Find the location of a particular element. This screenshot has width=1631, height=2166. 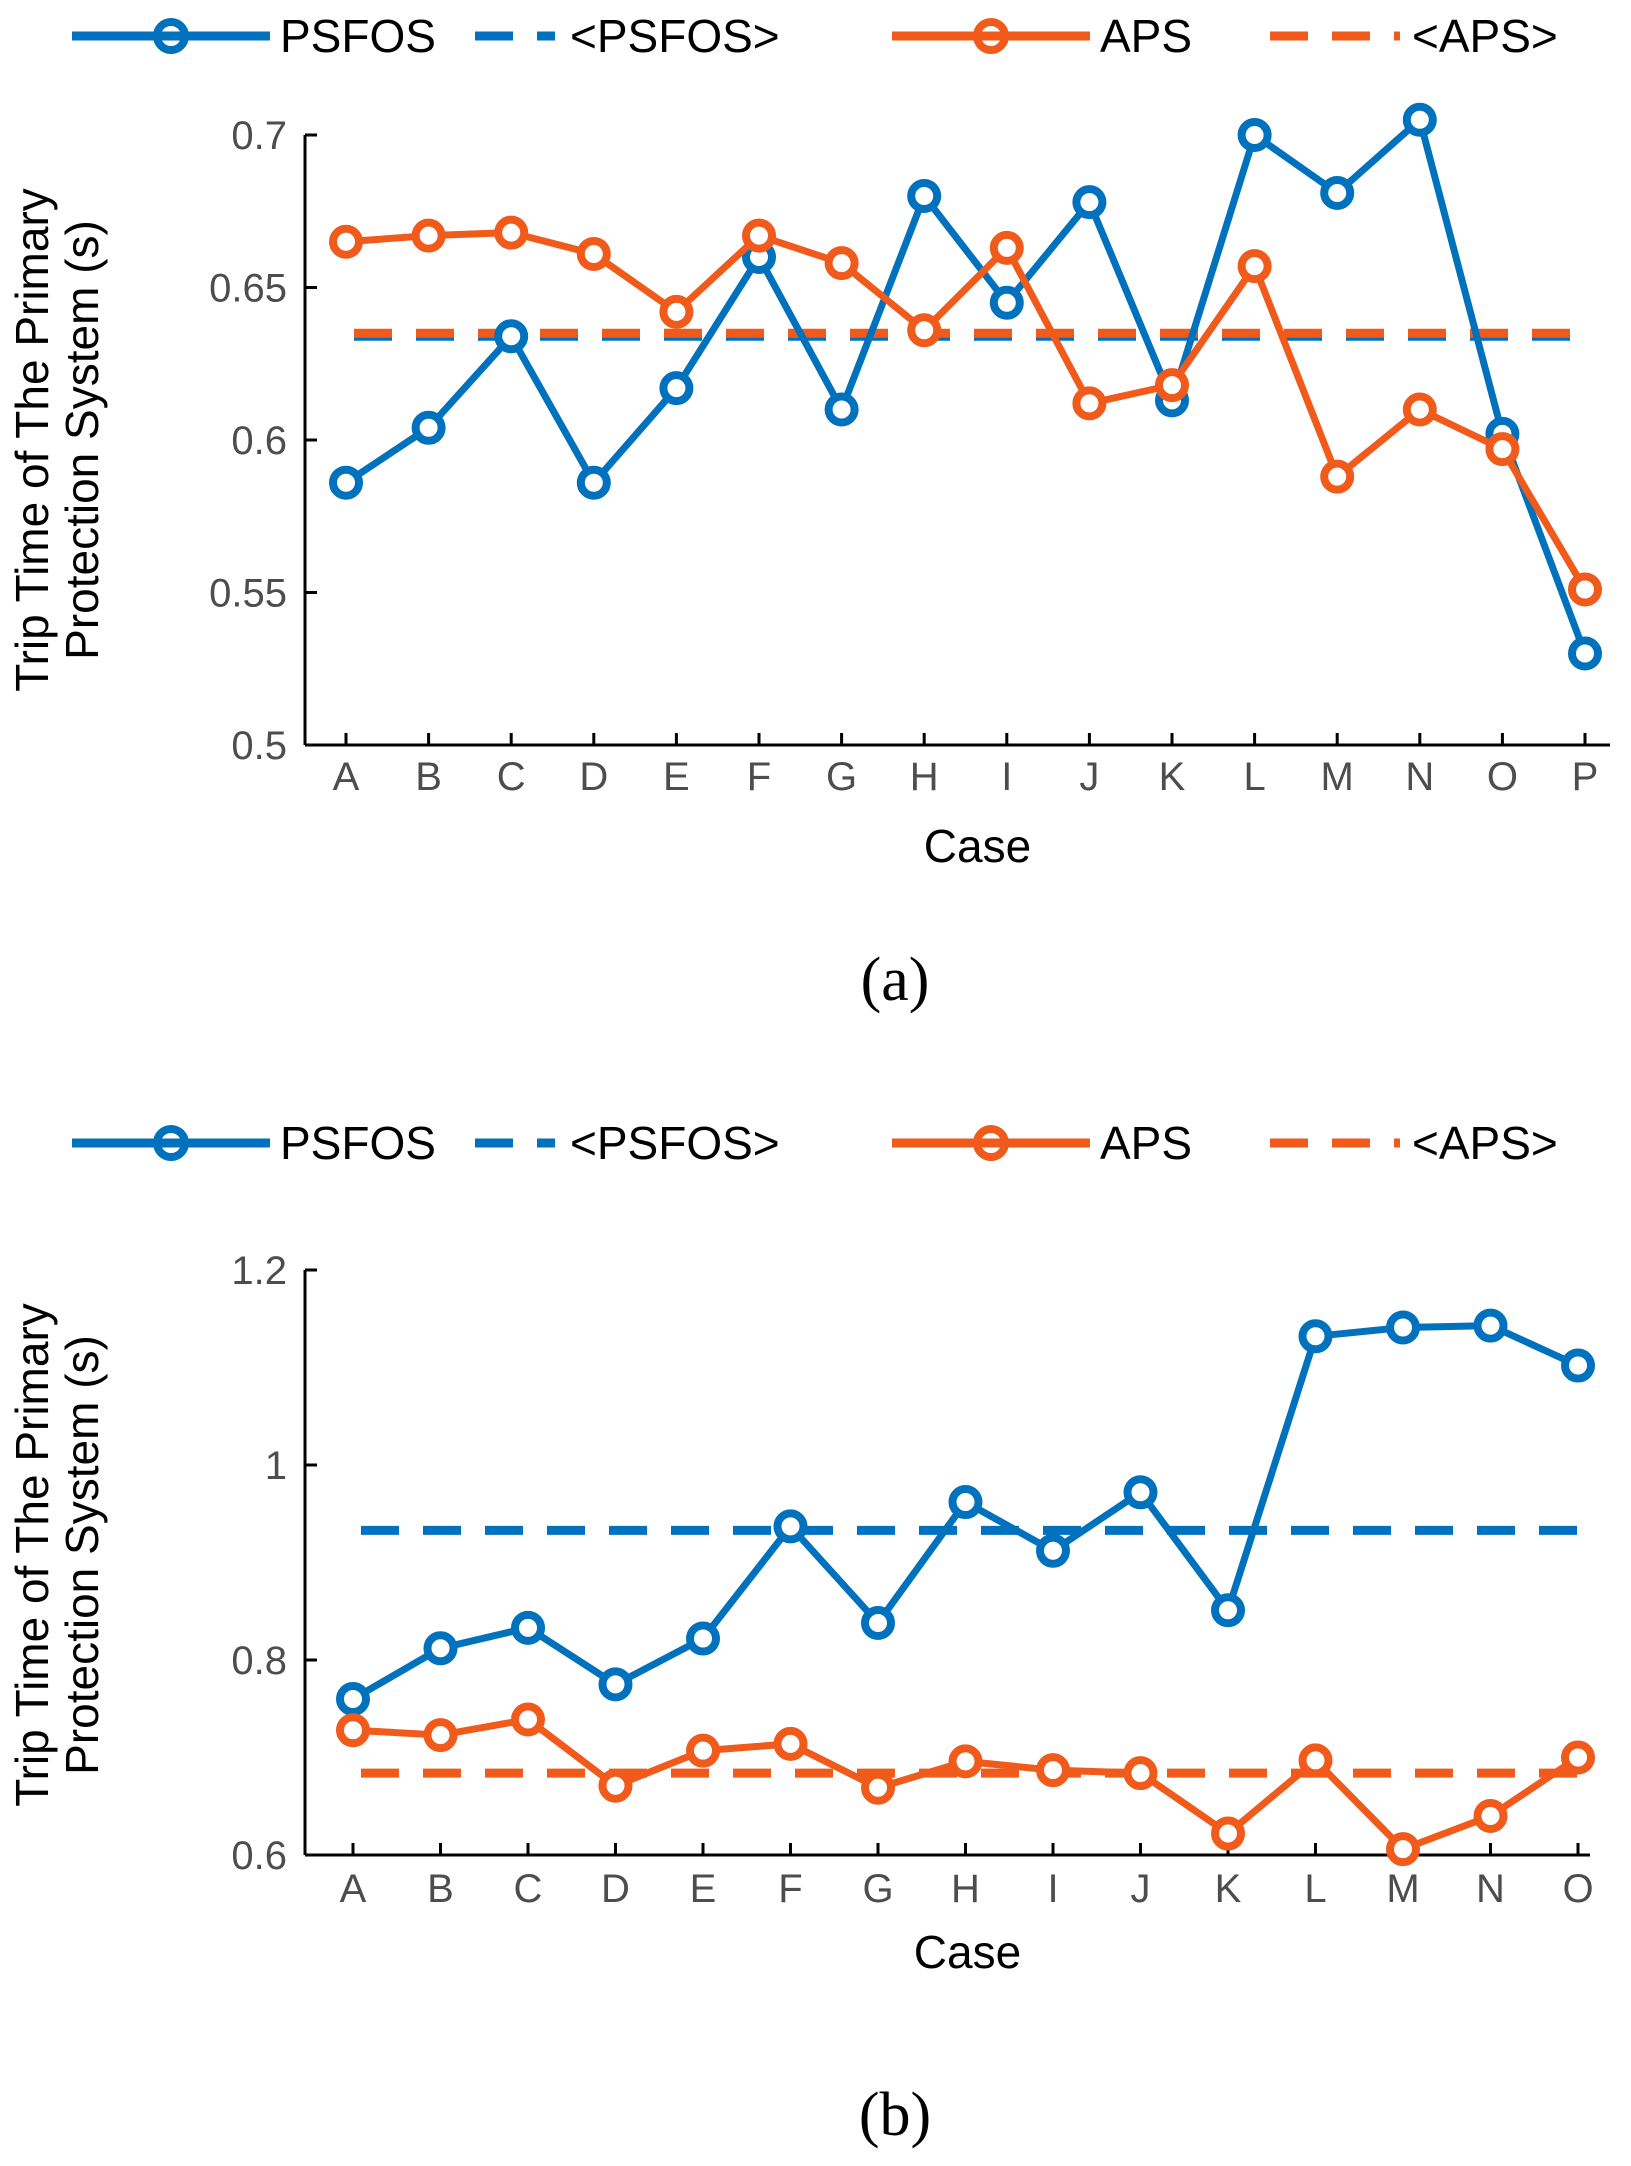

y-tick-label: 1 is located at coordinates (276, 1466).